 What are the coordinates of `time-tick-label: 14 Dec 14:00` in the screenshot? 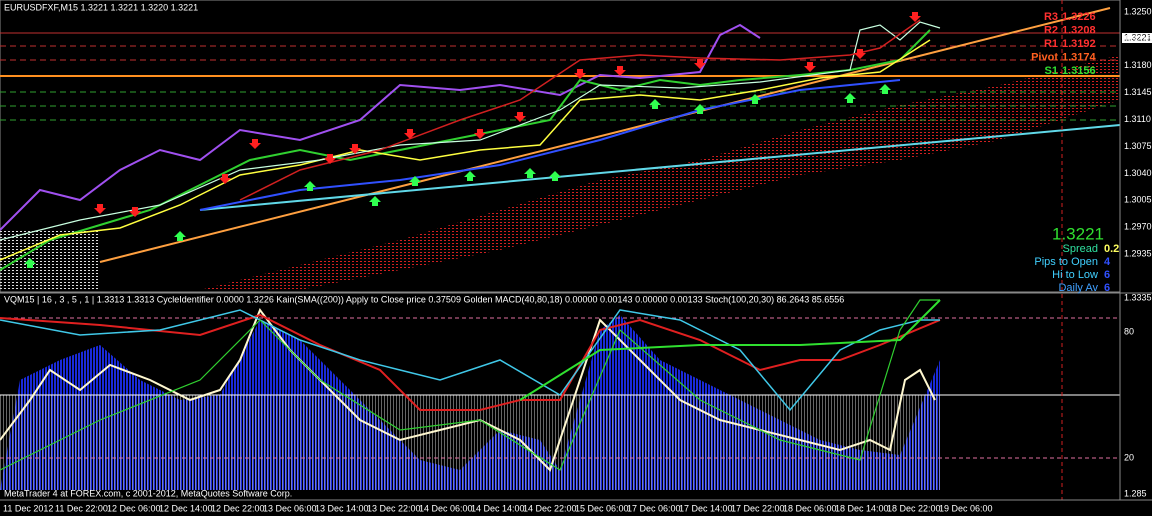 It's located at (498, 508).